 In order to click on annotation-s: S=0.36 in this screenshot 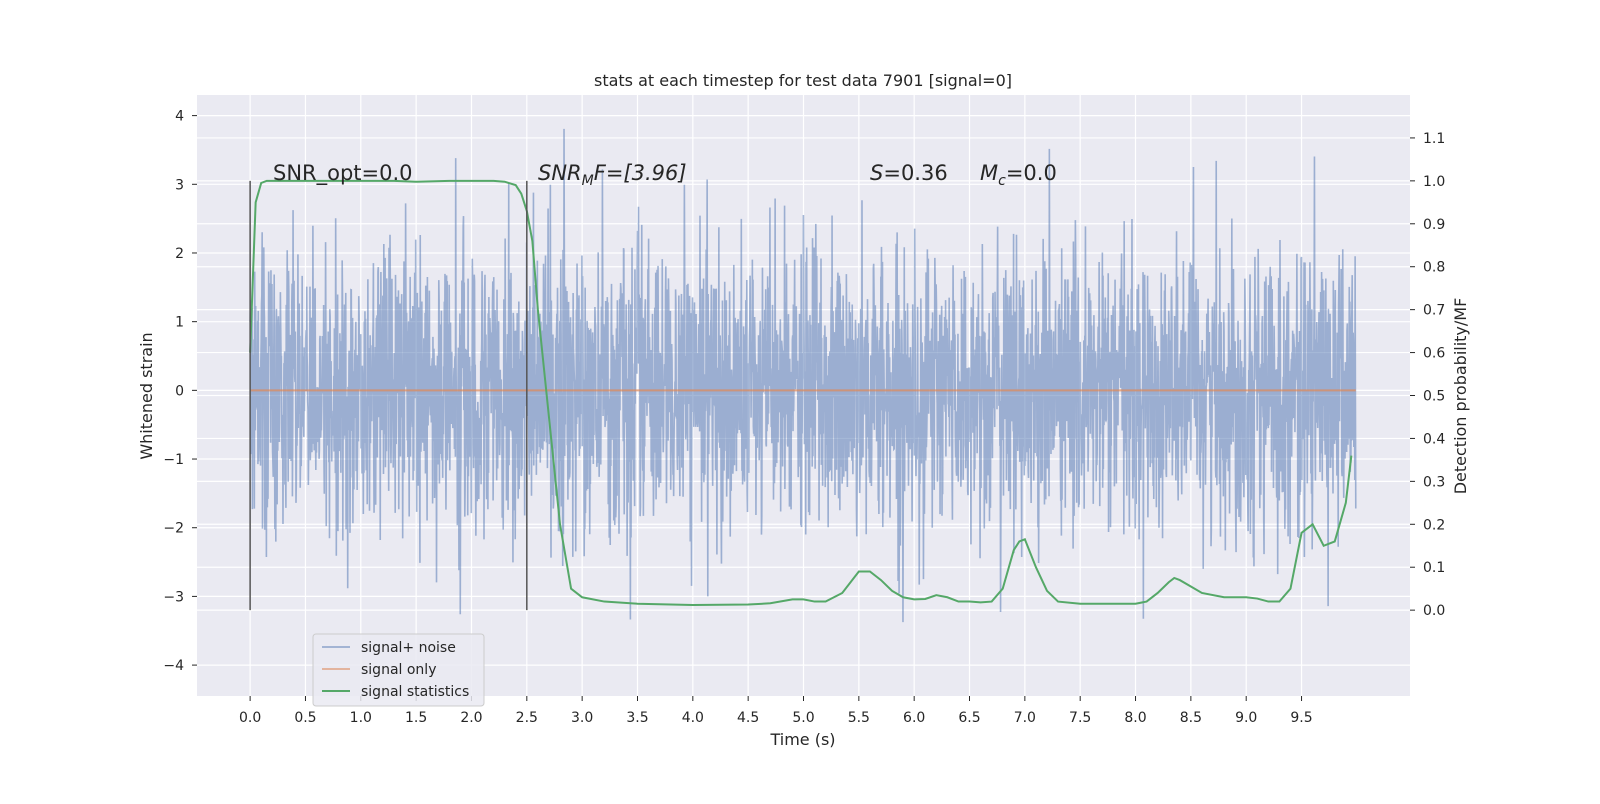, I will do `click(909, 173)`.